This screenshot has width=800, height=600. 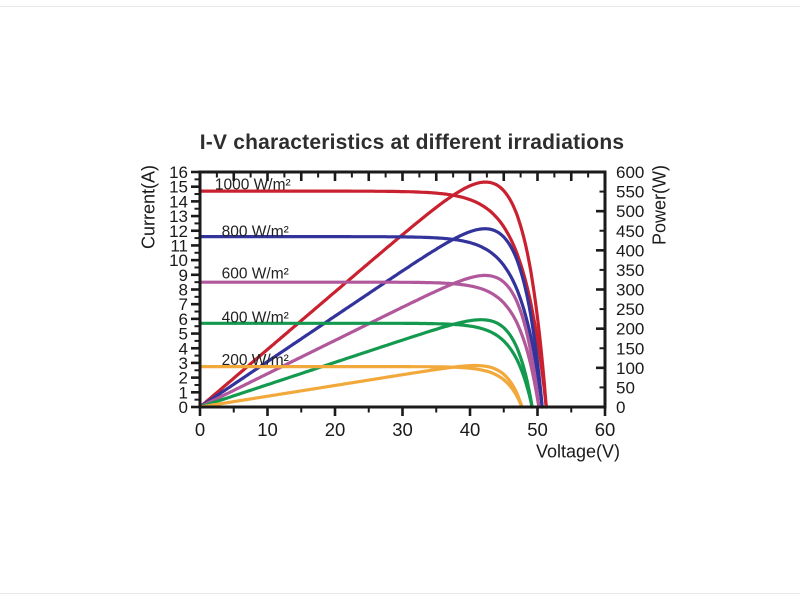 I want to click on y-left-tick-label: 13, so click(x=178, y=216).